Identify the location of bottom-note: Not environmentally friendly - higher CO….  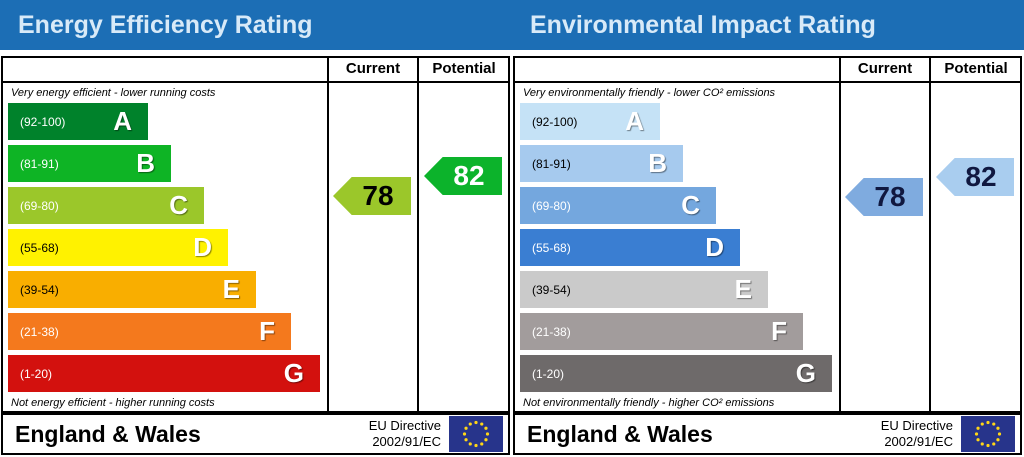
(649, 403).